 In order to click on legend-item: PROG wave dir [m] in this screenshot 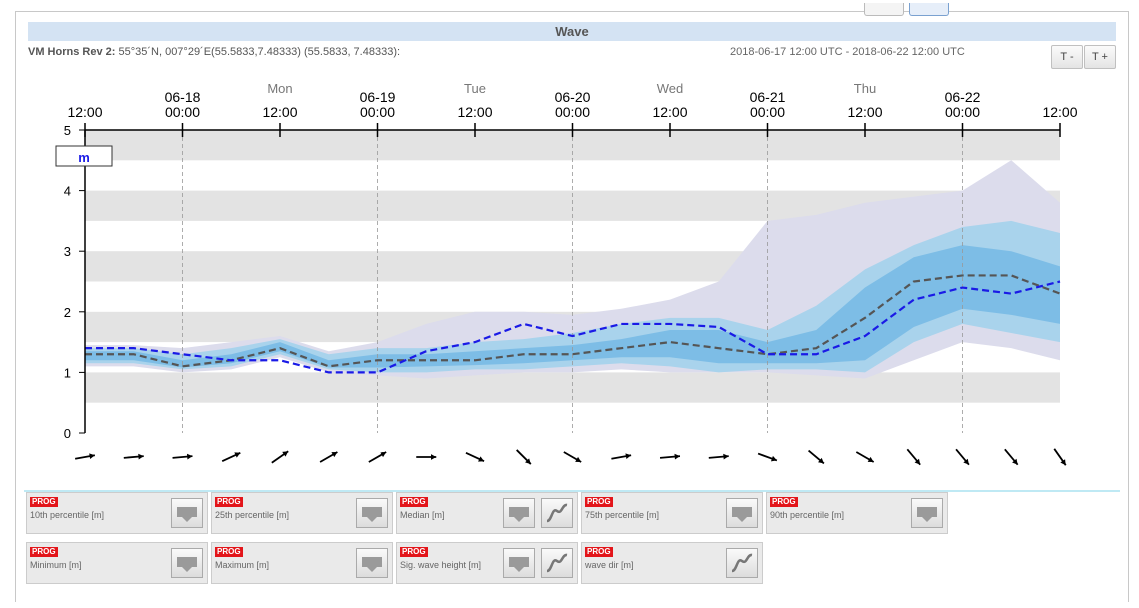, I will do `click(672, 563)`.